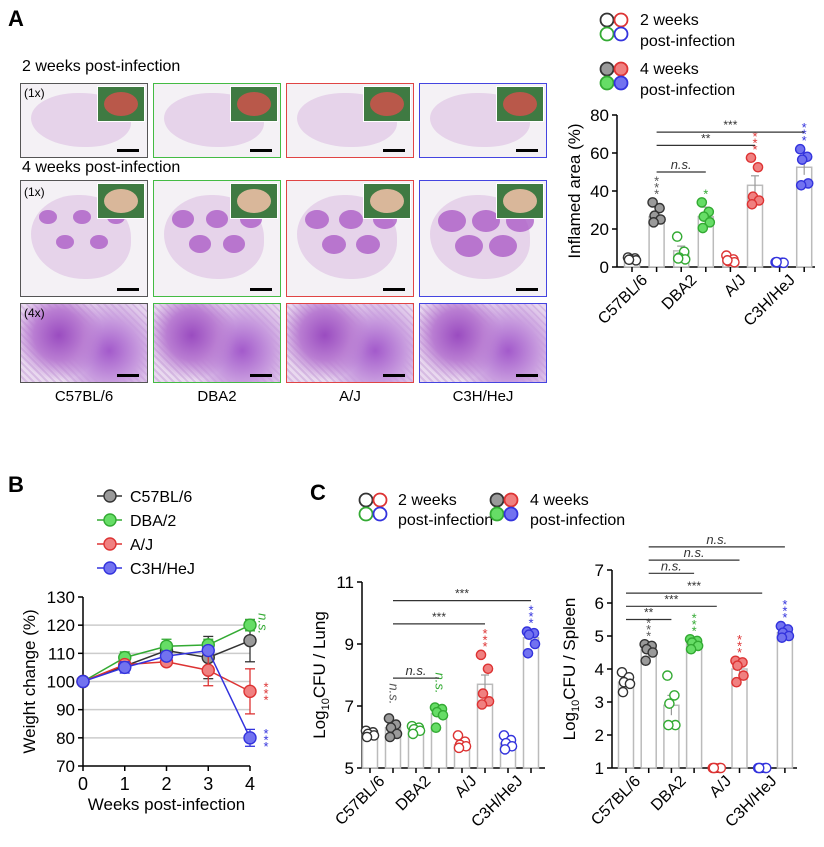 The image size is (824, 847). I want to click on y-axis-label-rest: CFU / Spleen, so click(569, 649).